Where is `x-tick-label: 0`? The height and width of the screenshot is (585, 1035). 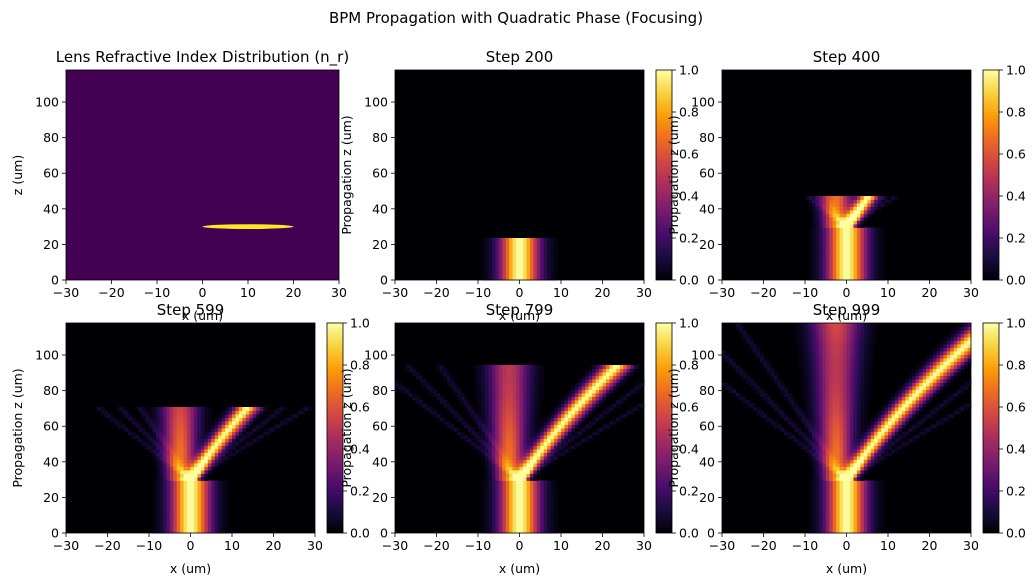
x-tick-label: 0 is located at coordinates (191, 545).